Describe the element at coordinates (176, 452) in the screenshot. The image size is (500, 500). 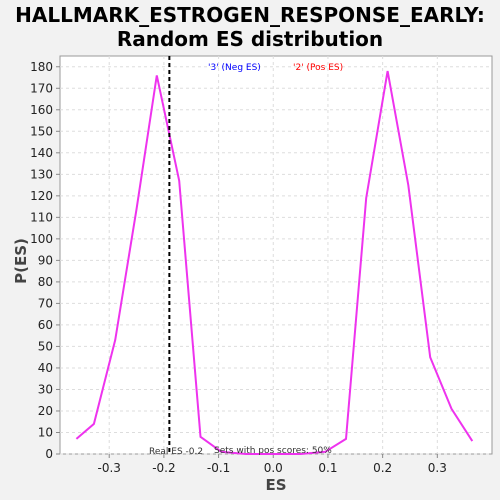
I see `real-es-label: Real ES -0.2` at that location.